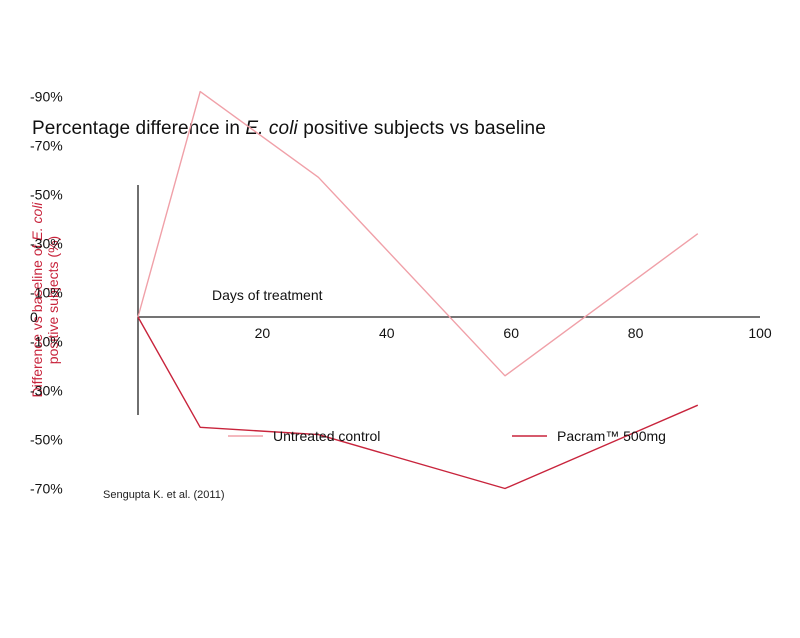 The height and width of the screenshot is (638, 800). I want to click on x-tick-label: 100, so click(760, 333).